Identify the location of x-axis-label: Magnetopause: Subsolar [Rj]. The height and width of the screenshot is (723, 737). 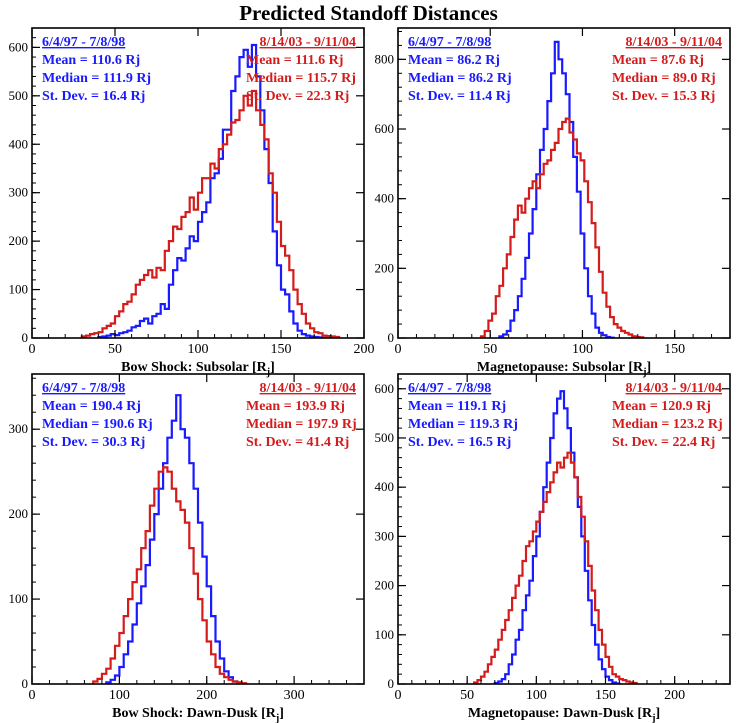
(564, 369).